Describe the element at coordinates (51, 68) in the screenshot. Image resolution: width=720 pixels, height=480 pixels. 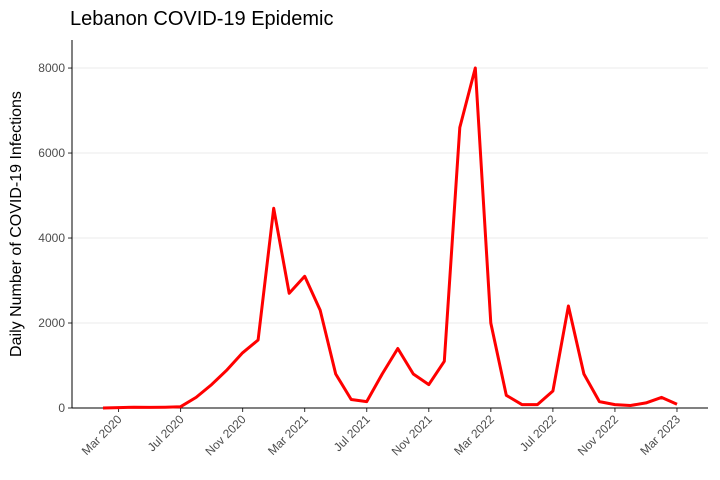
I see `y-tick-label: 8000` at that location.